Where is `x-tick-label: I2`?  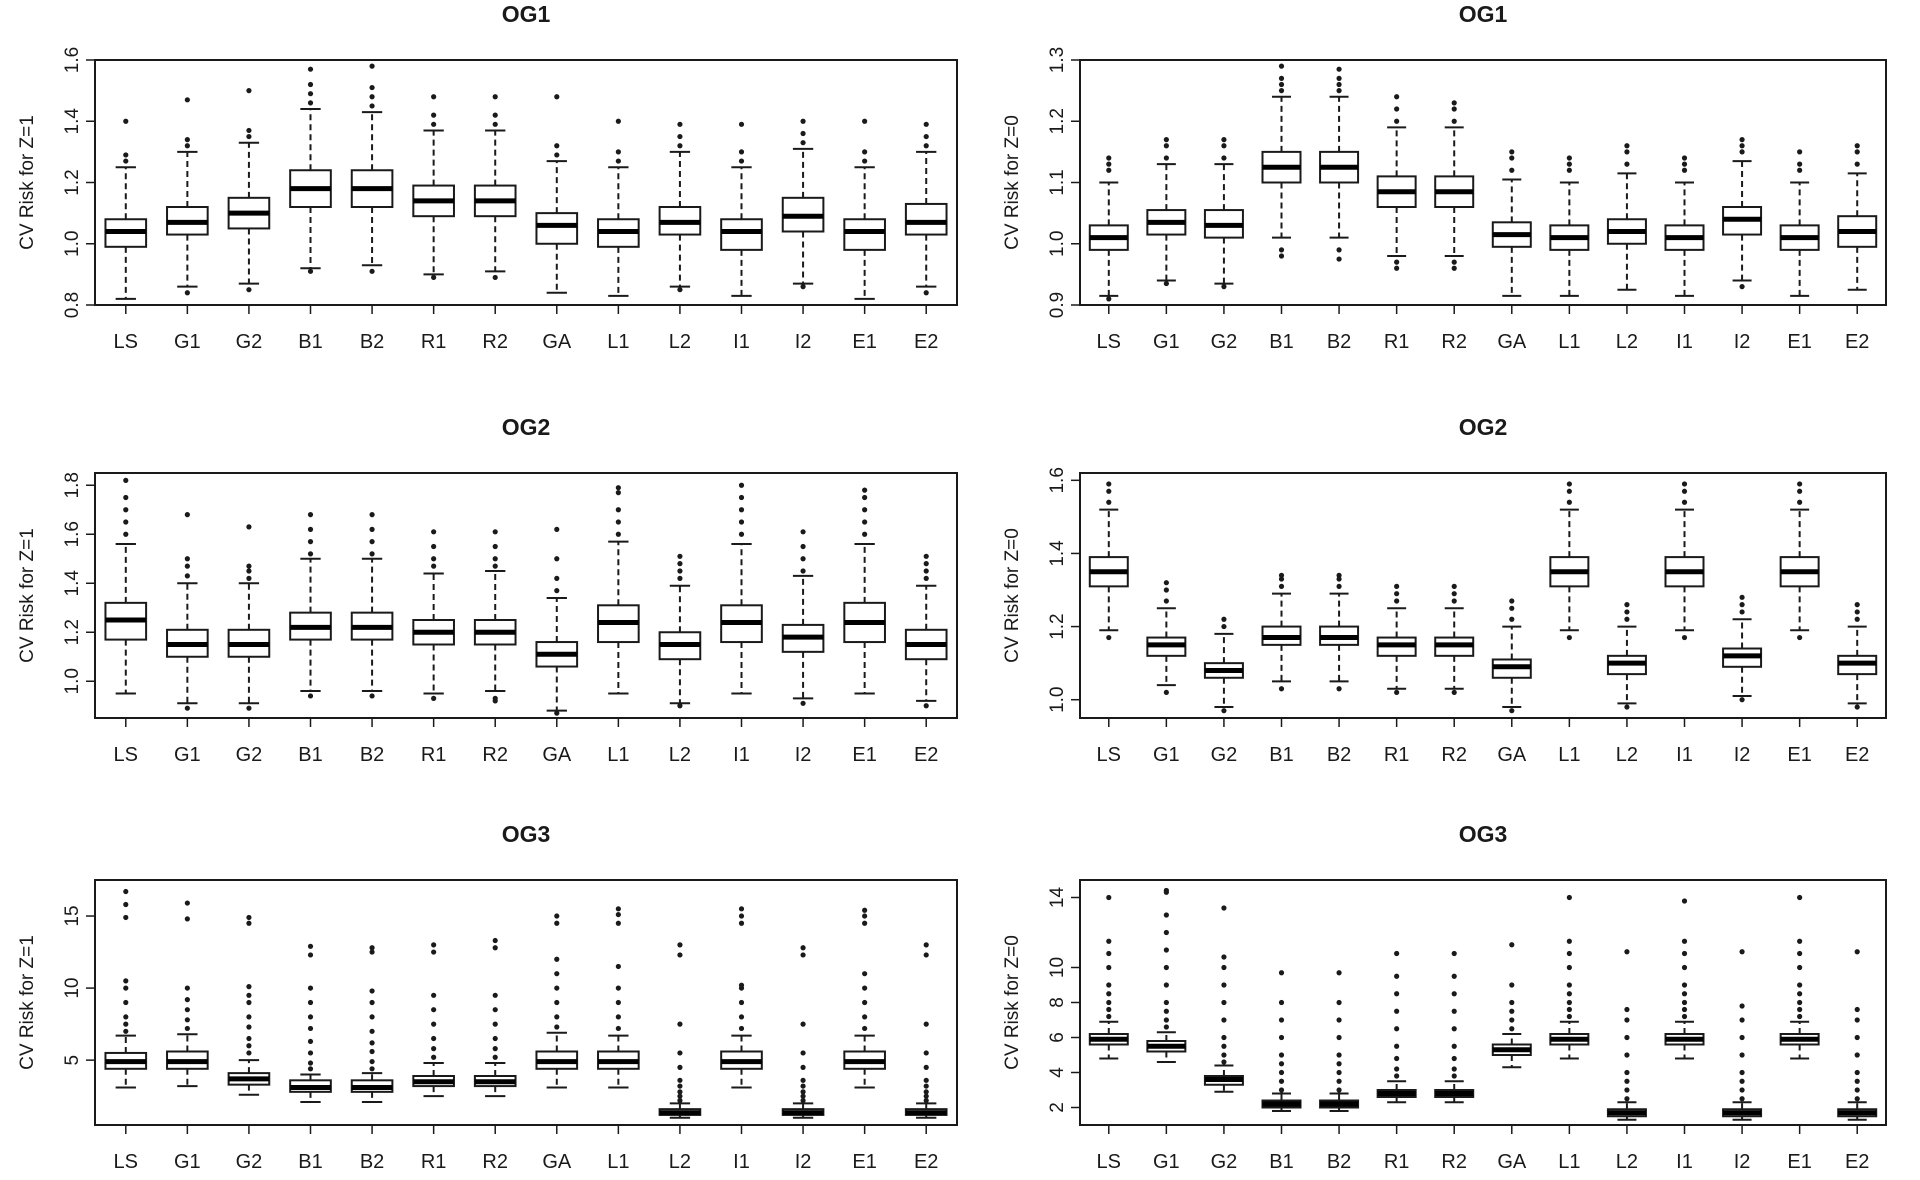 x-tick-label: I2 is located at coordinates (803, 755).